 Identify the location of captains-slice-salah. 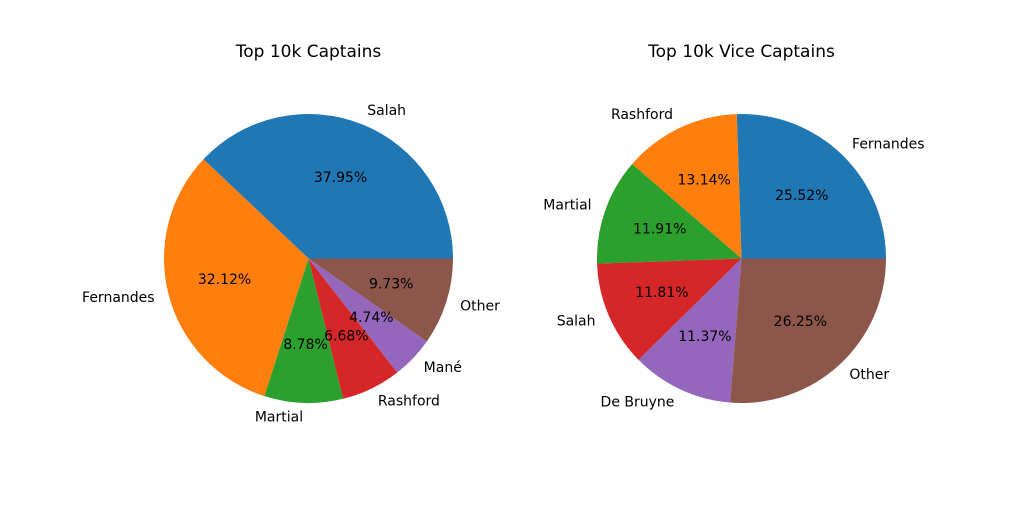
(328, 186).